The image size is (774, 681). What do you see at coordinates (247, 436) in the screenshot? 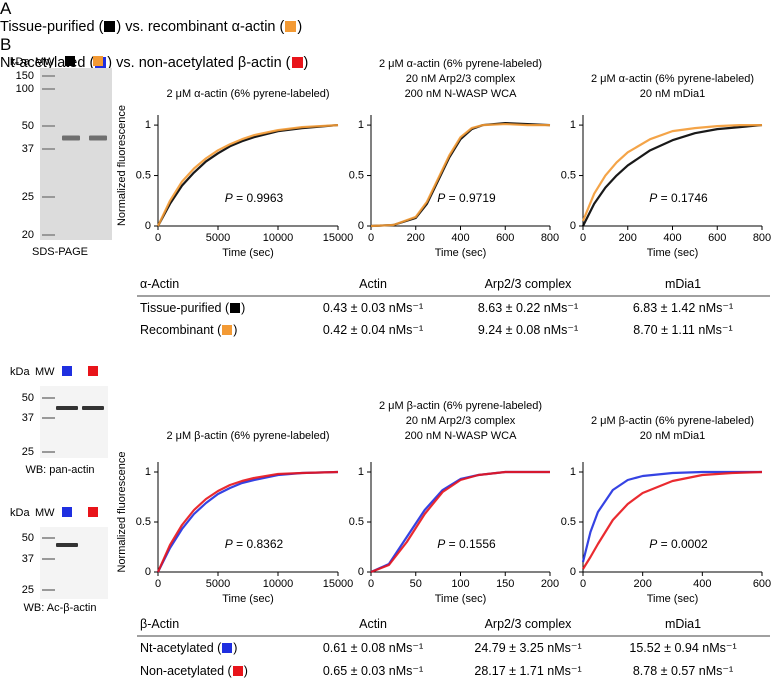
I see `chart-title: 2 μM β-actin (6% pyrene-labeled)` at bounding box center [247, 436].